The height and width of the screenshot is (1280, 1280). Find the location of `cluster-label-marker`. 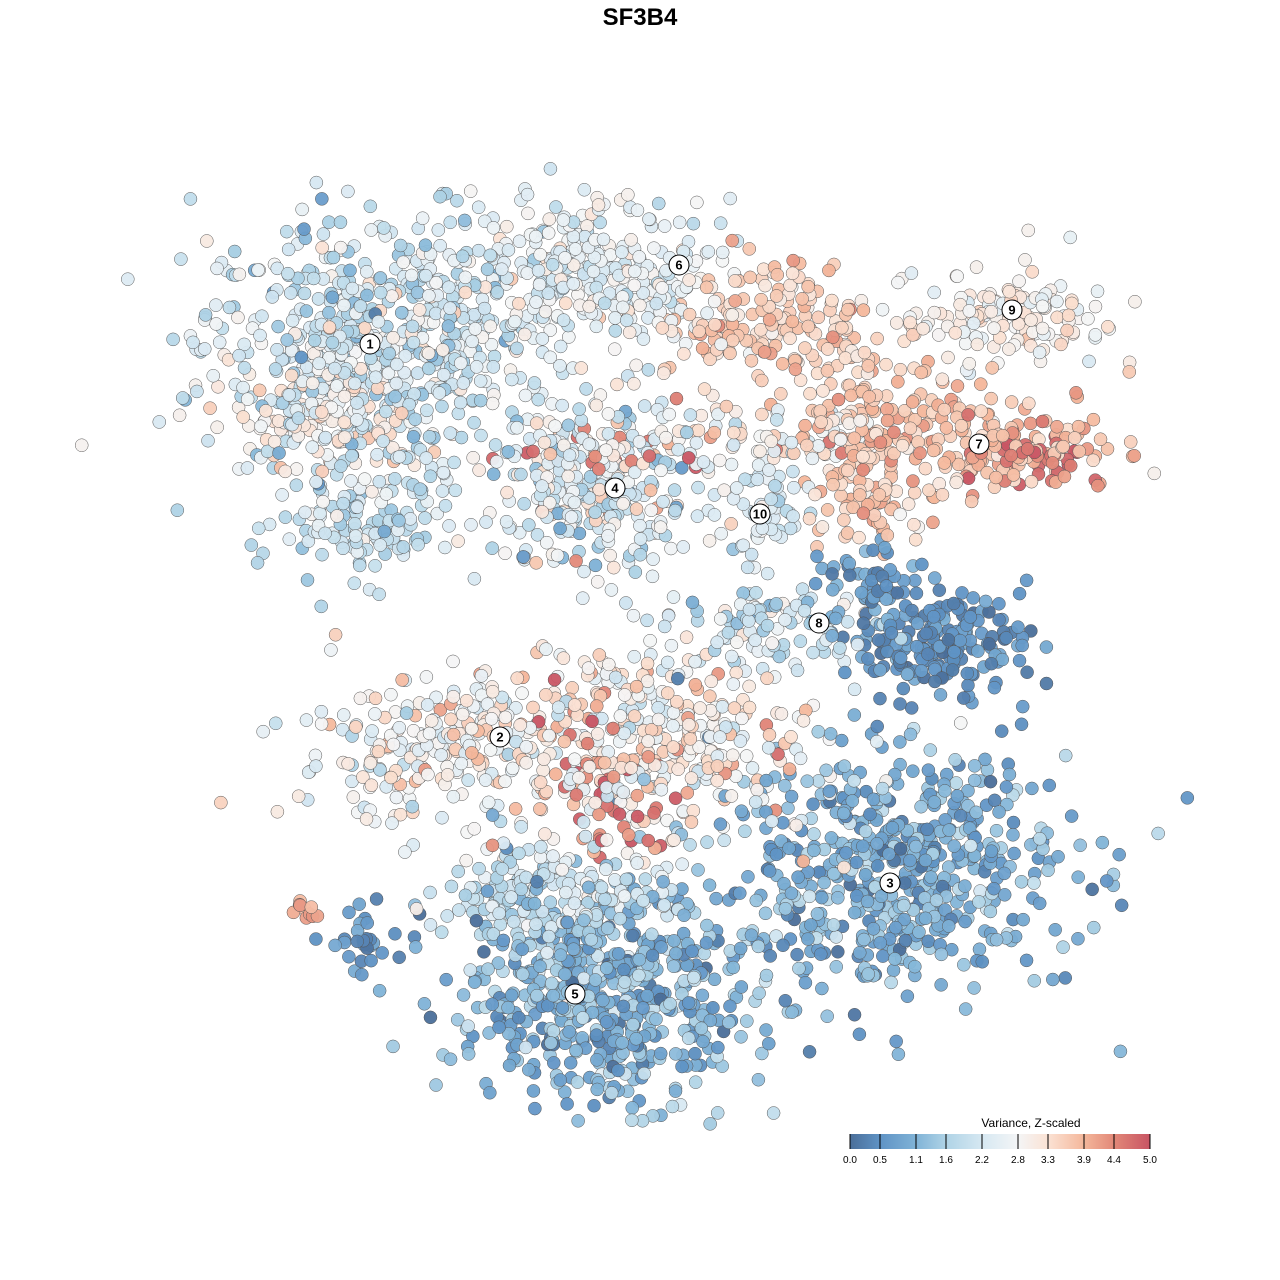

cluster-label-marker is located at coordinates (890, 883).